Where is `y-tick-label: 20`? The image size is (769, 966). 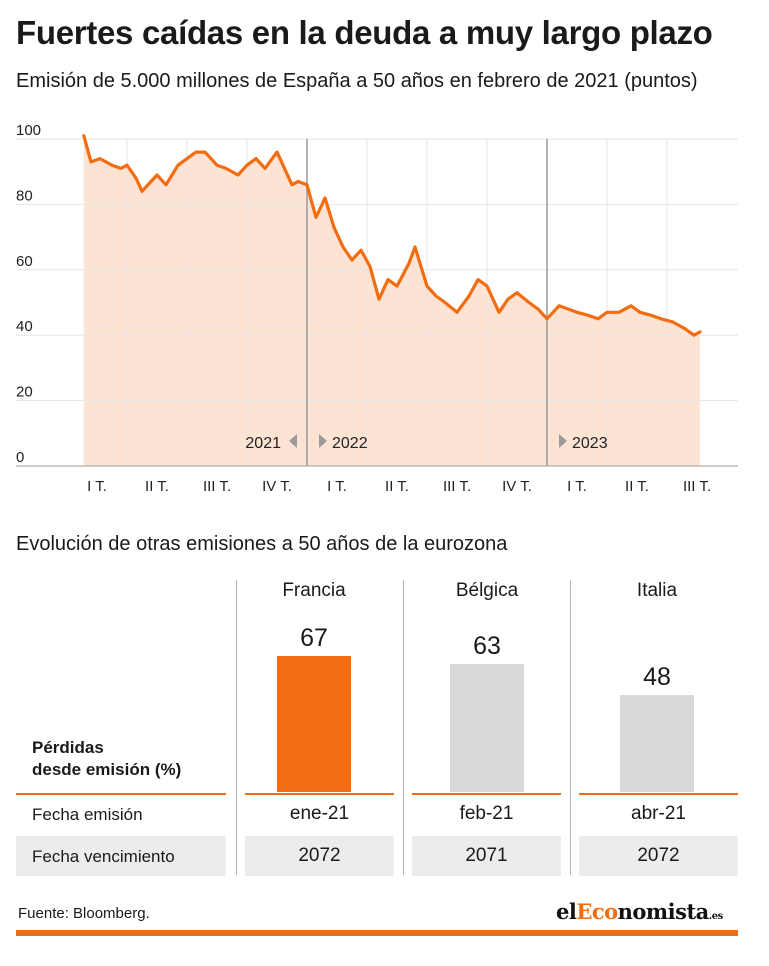
y-tick-label: 20 is located at coordinates (24, 392).